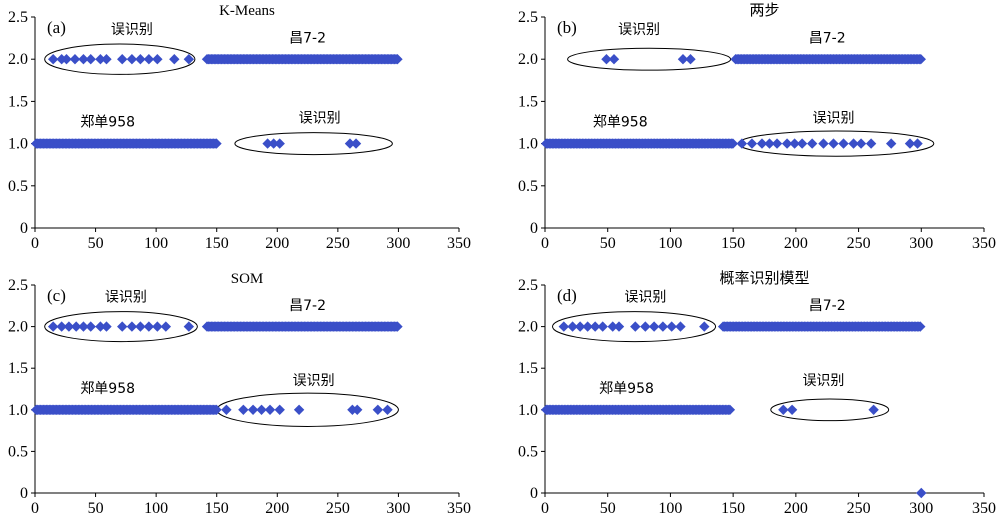 The image size is (1000, 525). What do you see at coordinates (277, 508) in the screenshot?
I see `x-tick-label: 200` at bounding box center [277, 508].